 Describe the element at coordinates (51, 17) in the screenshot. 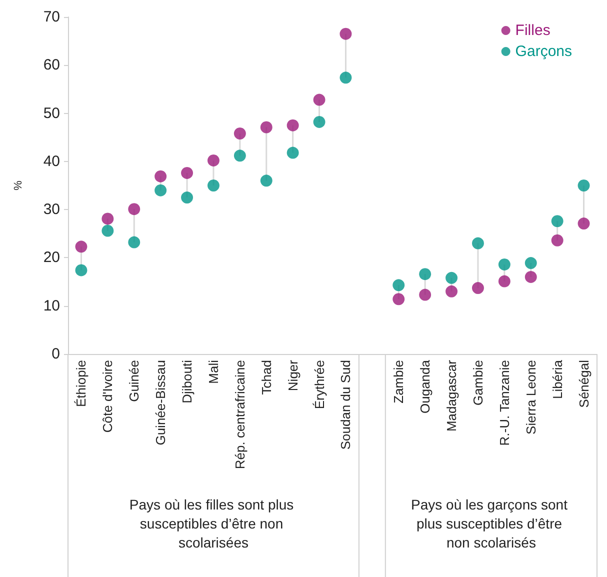

I see `y-tick-label: 70` at that location.